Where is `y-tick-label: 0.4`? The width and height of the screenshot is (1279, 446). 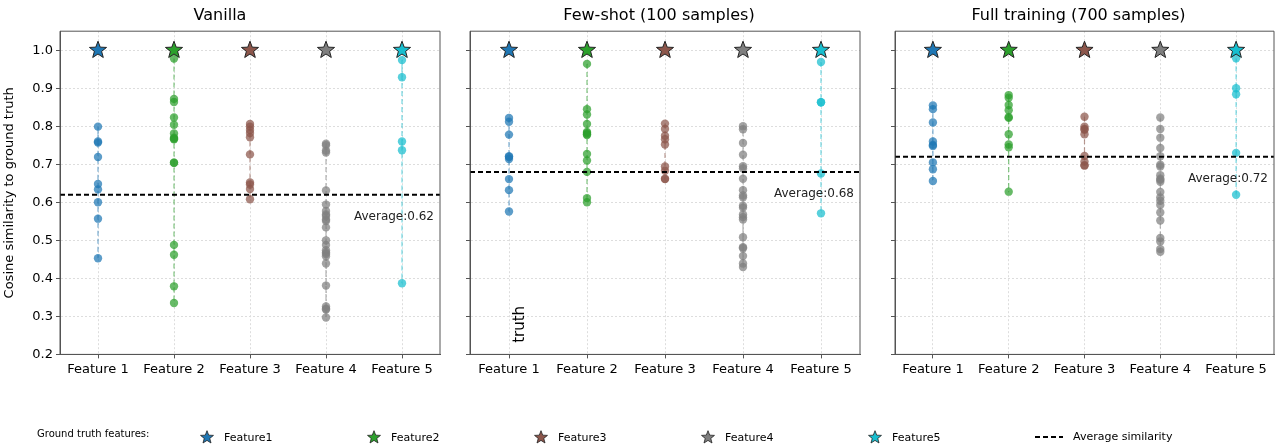
y-tick-label: 0.4 is located at coordinates (42, 277).